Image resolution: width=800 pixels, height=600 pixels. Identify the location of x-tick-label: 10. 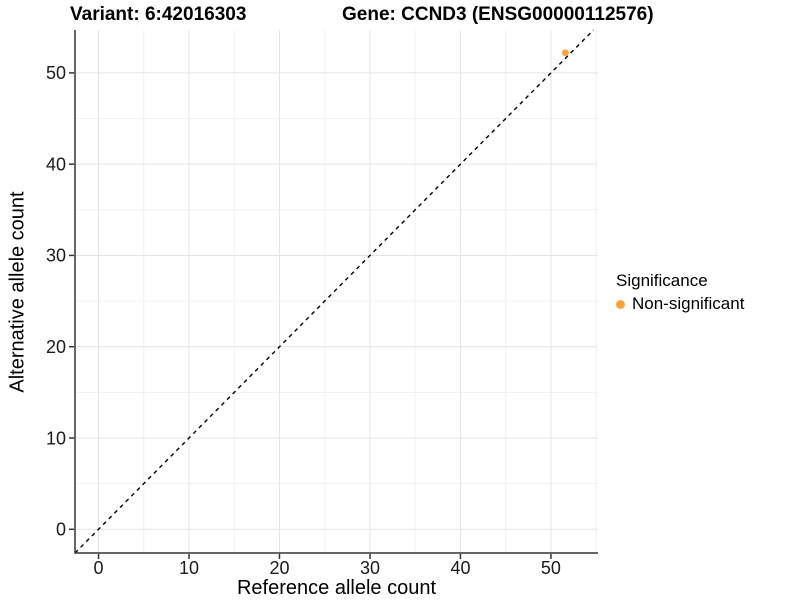
(189, 568).